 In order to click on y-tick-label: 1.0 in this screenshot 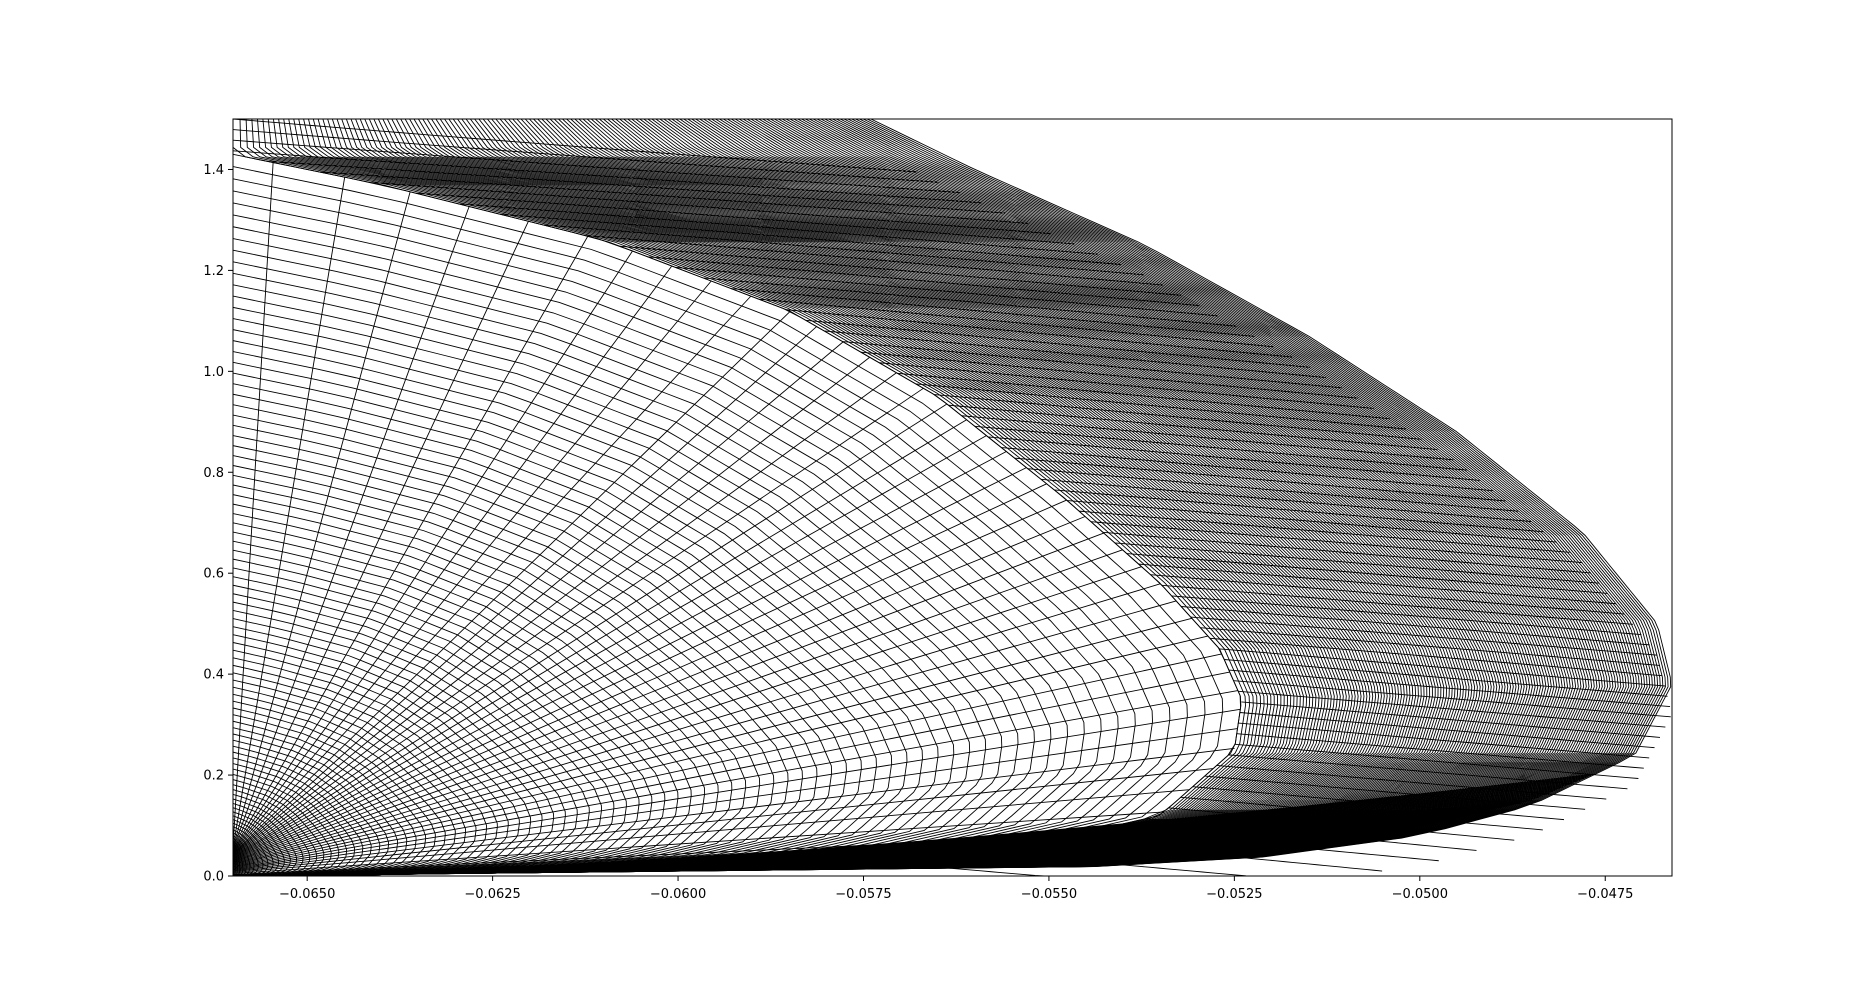, I will do `click(213, 372)`.